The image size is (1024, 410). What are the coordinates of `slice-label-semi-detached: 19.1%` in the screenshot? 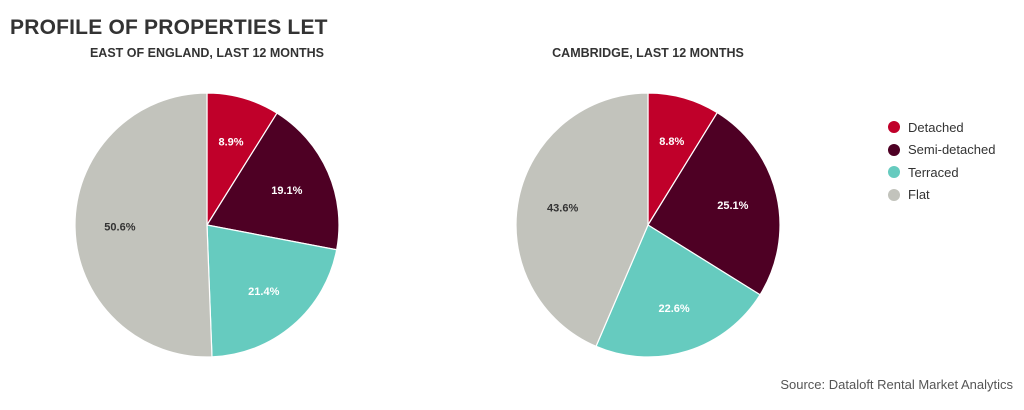 It's located at (286, 191).